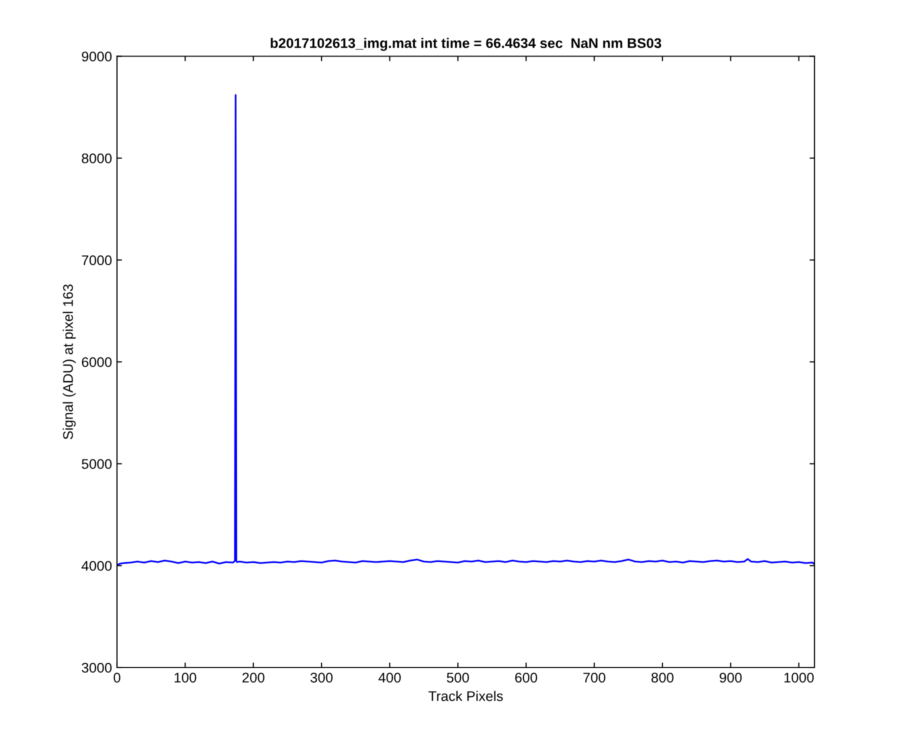  I want to click on x-tick-label: 400, so click(389, 677).